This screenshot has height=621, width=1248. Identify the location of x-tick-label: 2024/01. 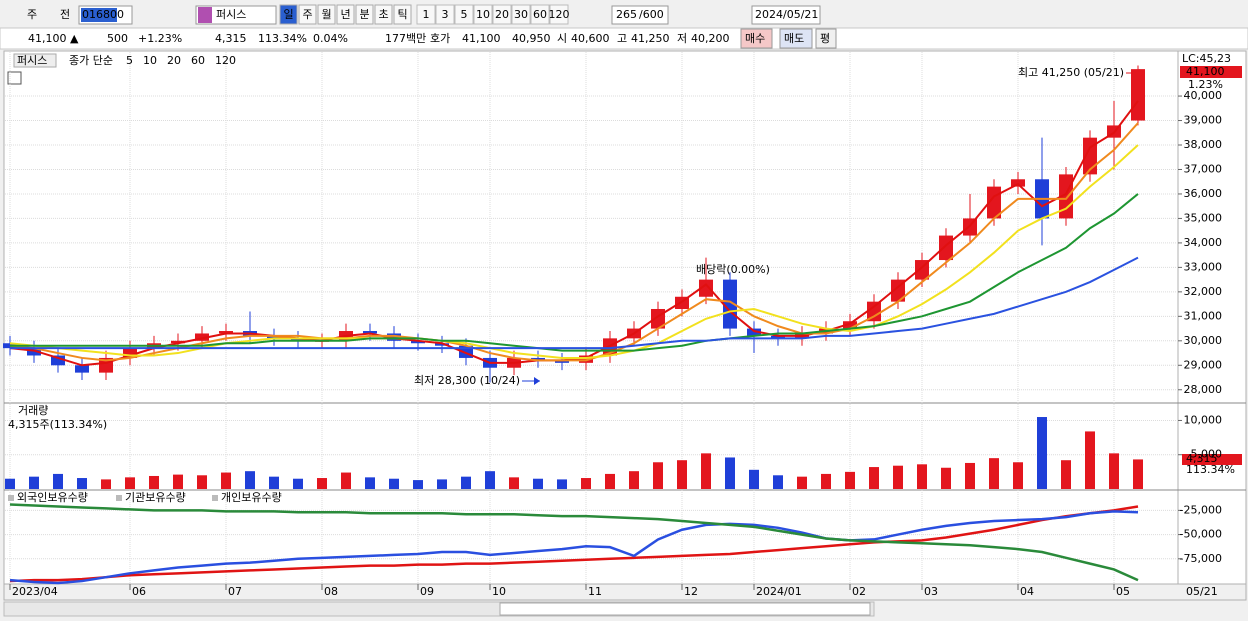
(779, 591).